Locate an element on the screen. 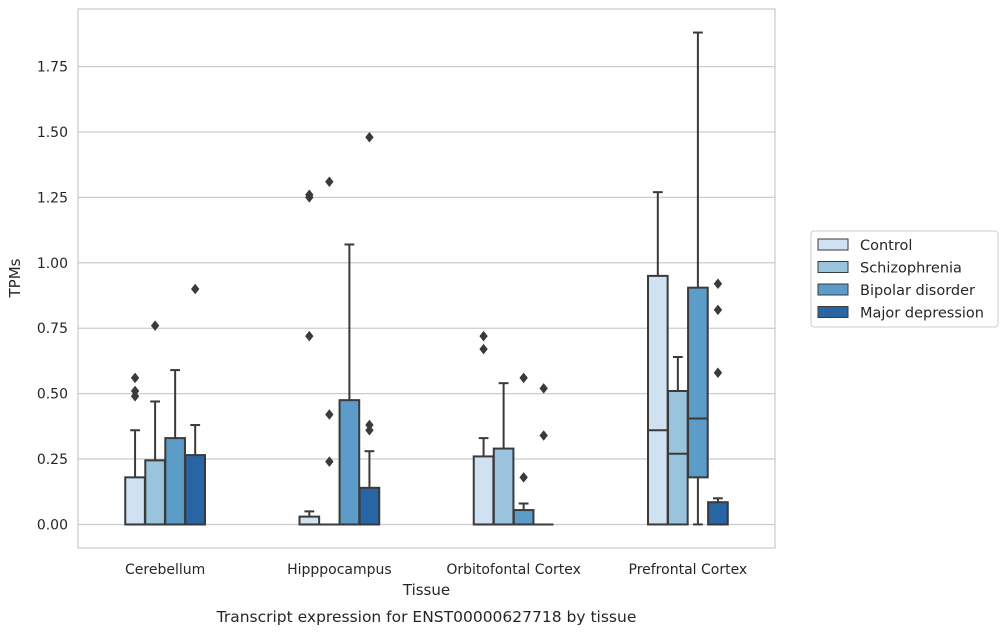 The width and height of the screenshot is (1007, 634). legend-label: Schizophrenia is located at coordinates (911, 269).